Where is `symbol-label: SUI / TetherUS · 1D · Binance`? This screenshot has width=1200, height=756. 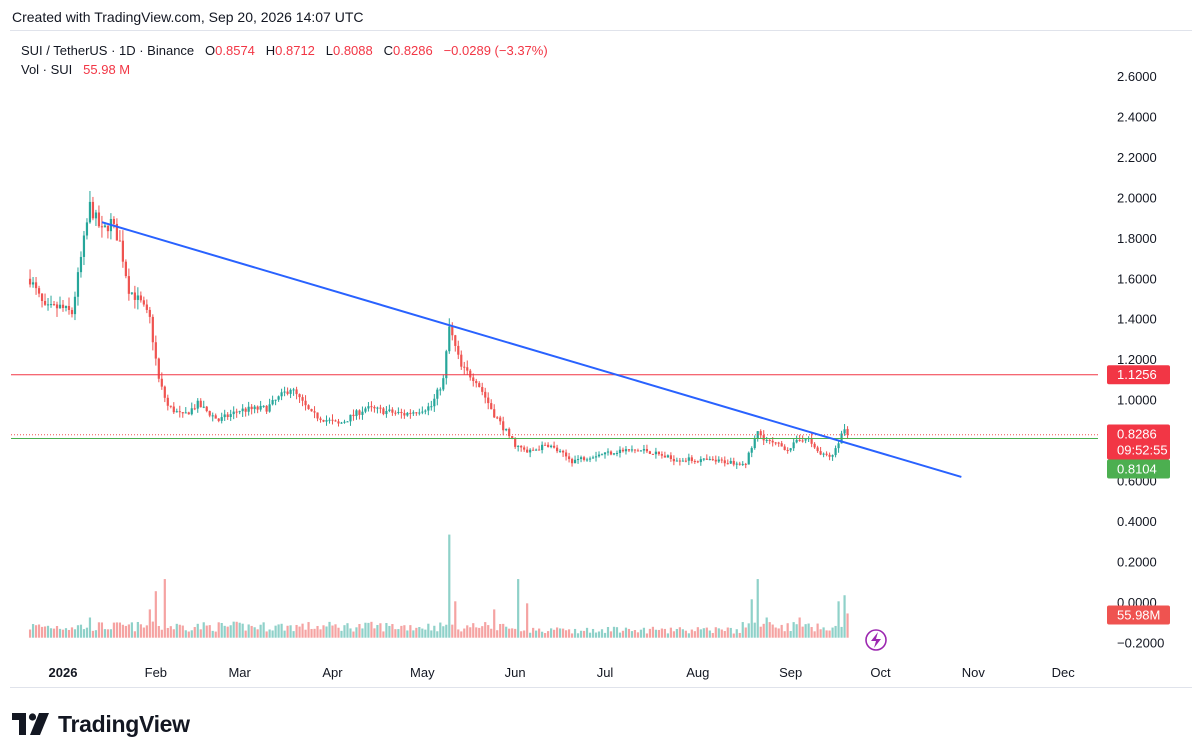
symbol-label: SUI / TetherUS · 1D · Binance is located at coordinates (108, 50).